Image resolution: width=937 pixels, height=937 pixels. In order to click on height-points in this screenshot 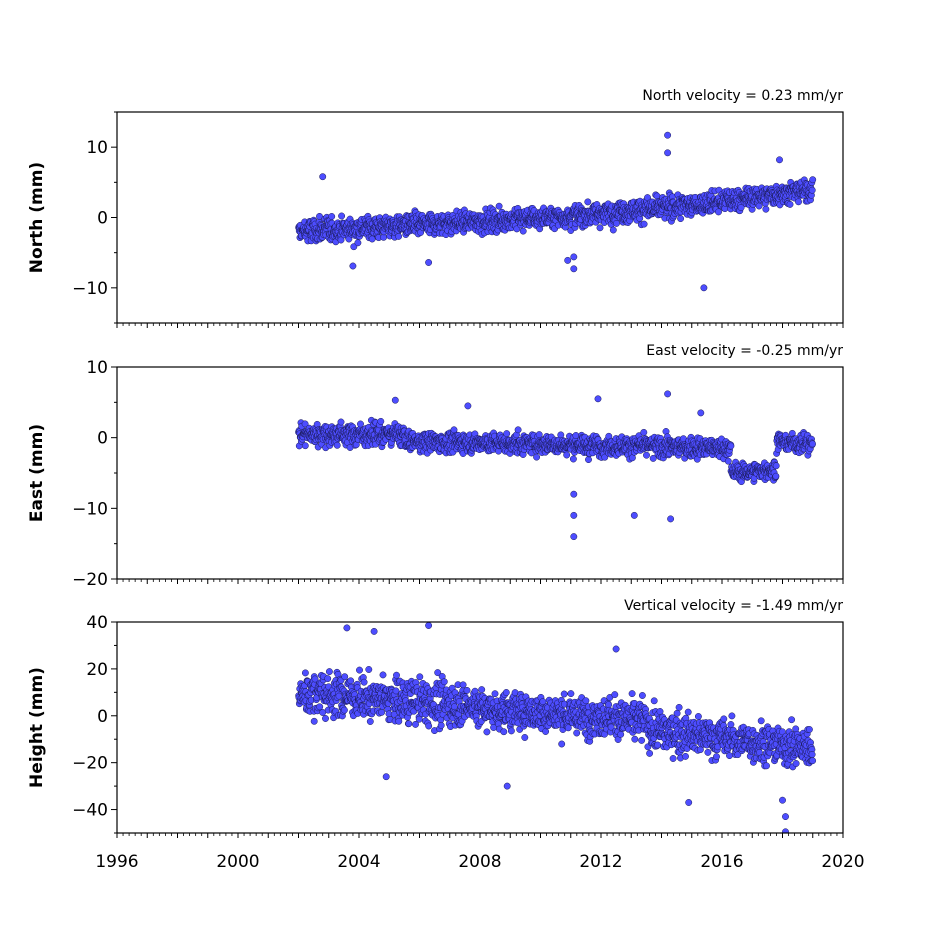, I will do `click(556, 727)`.